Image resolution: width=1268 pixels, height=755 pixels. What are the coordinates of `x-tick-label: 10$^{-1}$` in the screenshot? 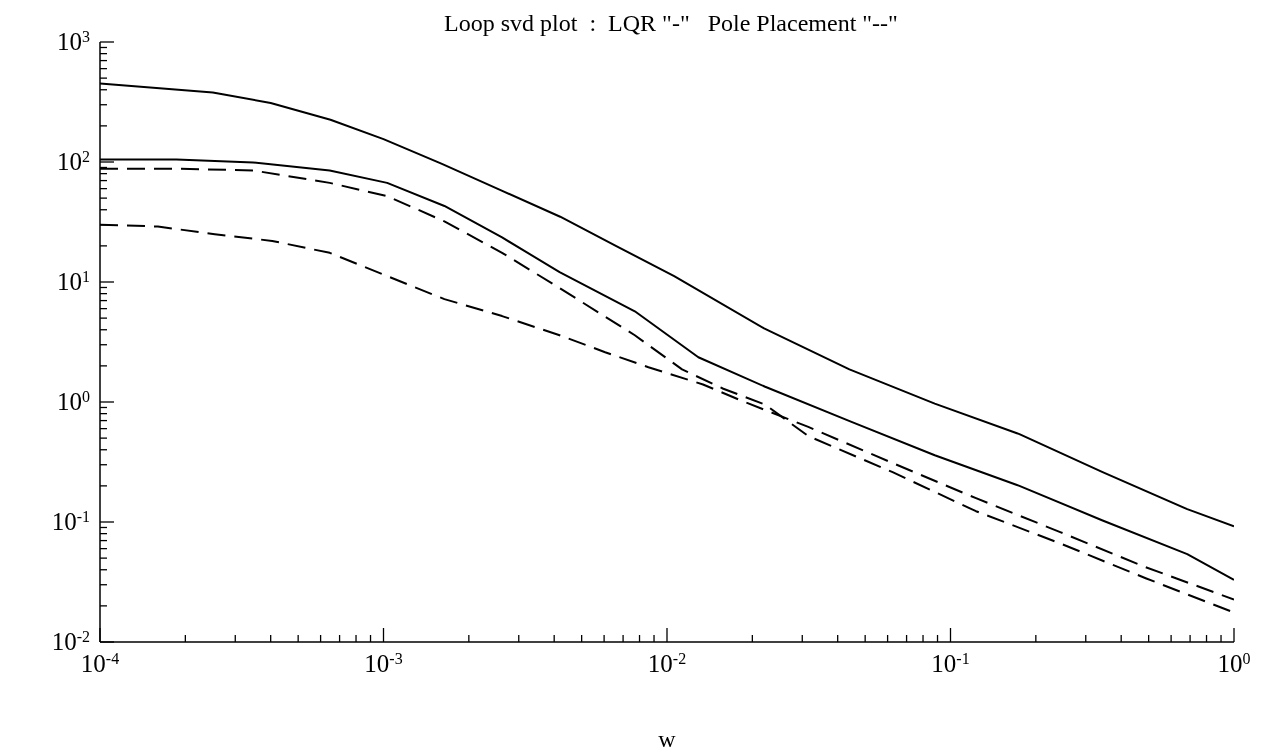 It's located at (950, 663).